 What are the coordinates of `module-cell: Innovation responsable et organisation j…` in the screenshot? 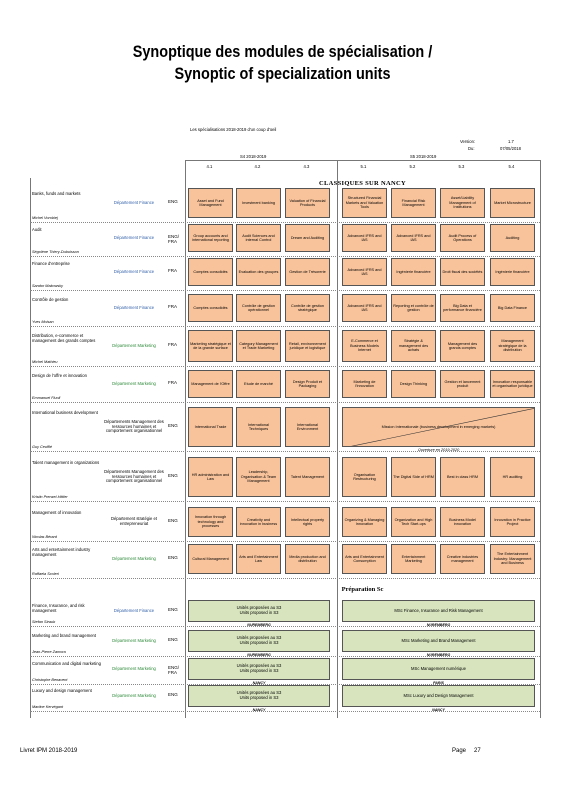 It's located at (512, 384).